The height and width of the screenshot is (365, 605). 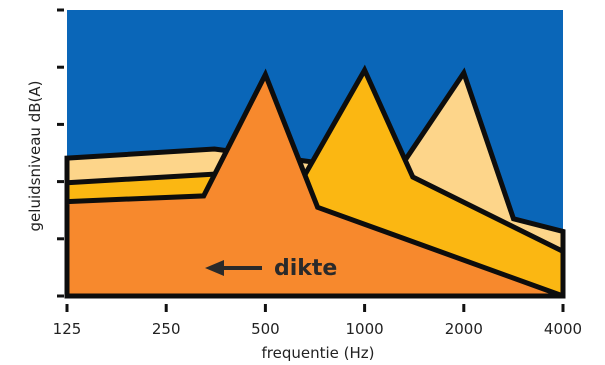 I want to click on x-tick-label-1000: 1000, so click(x=365, y=329).